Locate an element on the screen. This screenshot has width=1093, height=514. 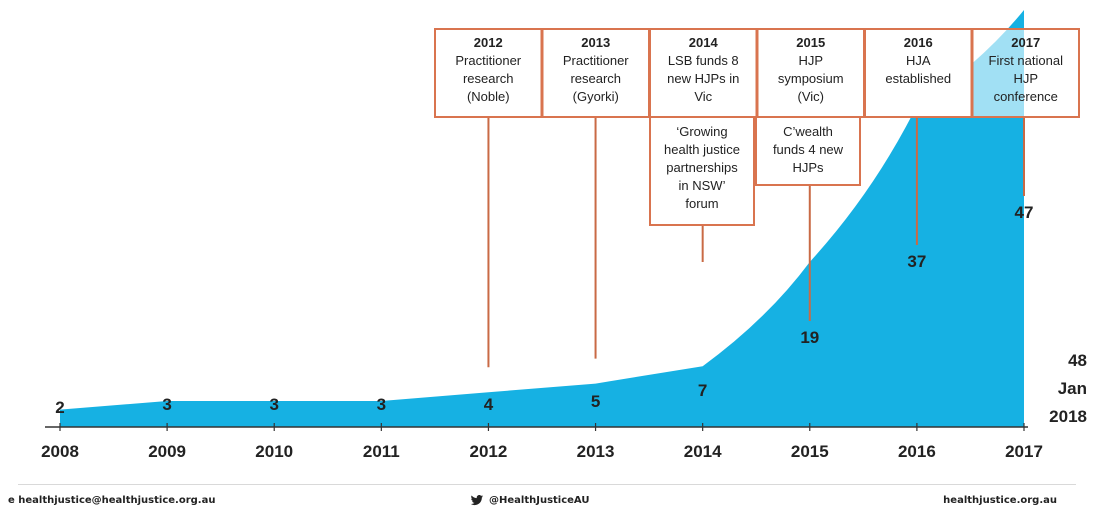
data-label: 47 is located at coordinates (1024, 212).